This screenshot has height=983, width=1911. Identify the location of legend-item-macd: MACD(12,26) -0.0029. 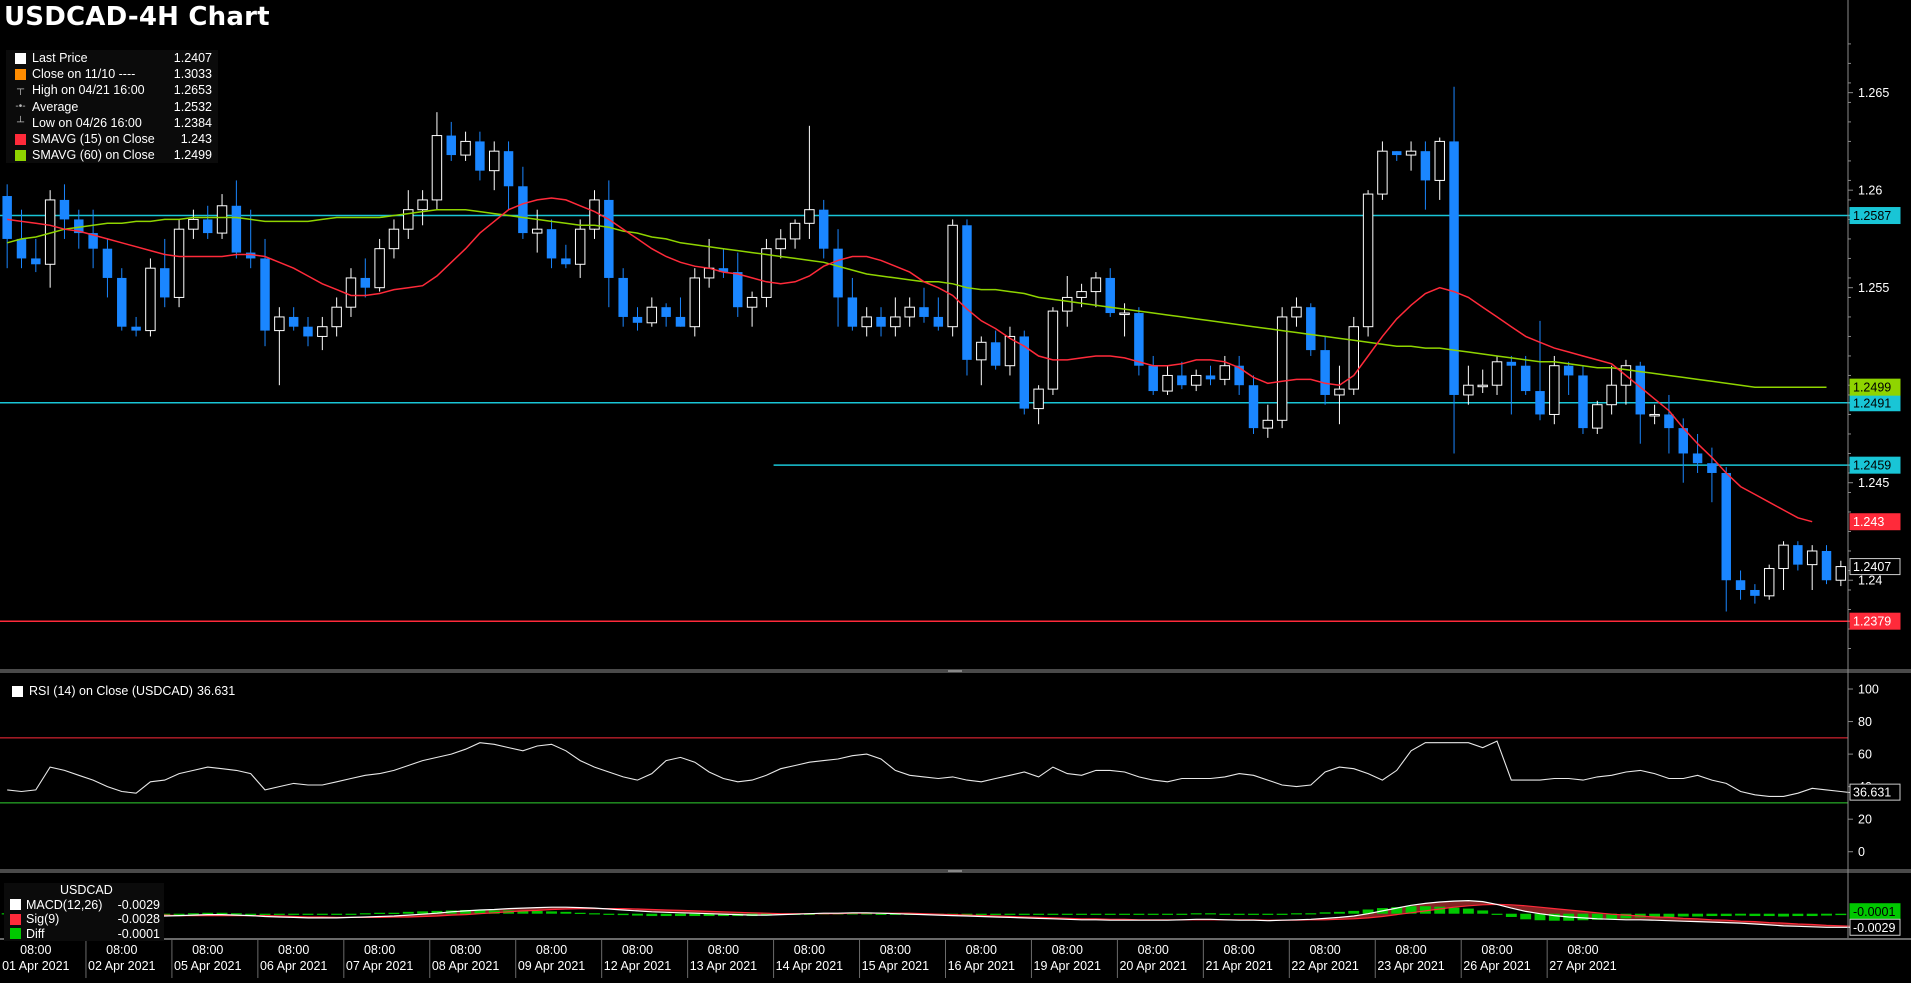
(84, 905).